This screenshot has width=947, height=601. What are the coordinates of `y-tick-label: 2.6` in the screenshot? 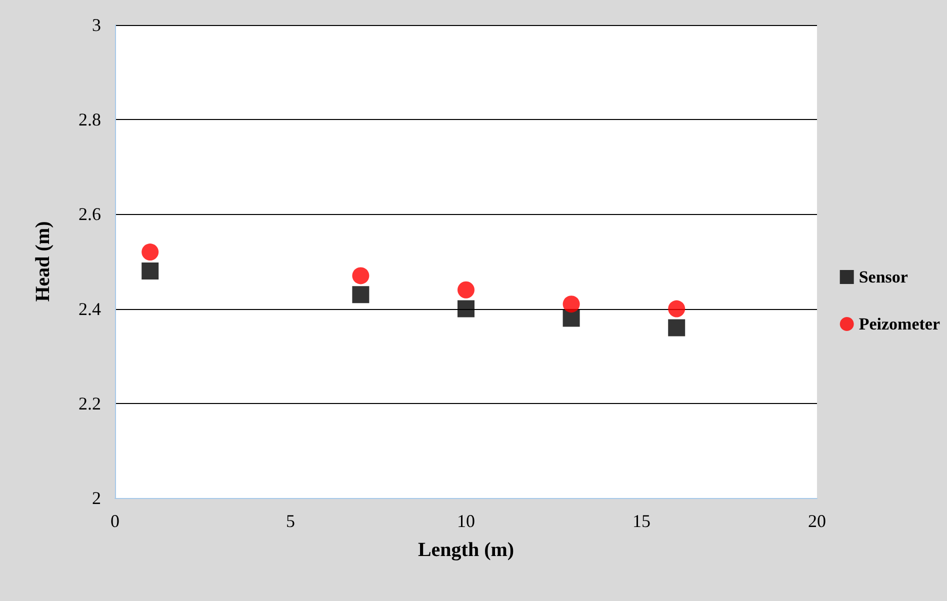 It's located at (89, 214).